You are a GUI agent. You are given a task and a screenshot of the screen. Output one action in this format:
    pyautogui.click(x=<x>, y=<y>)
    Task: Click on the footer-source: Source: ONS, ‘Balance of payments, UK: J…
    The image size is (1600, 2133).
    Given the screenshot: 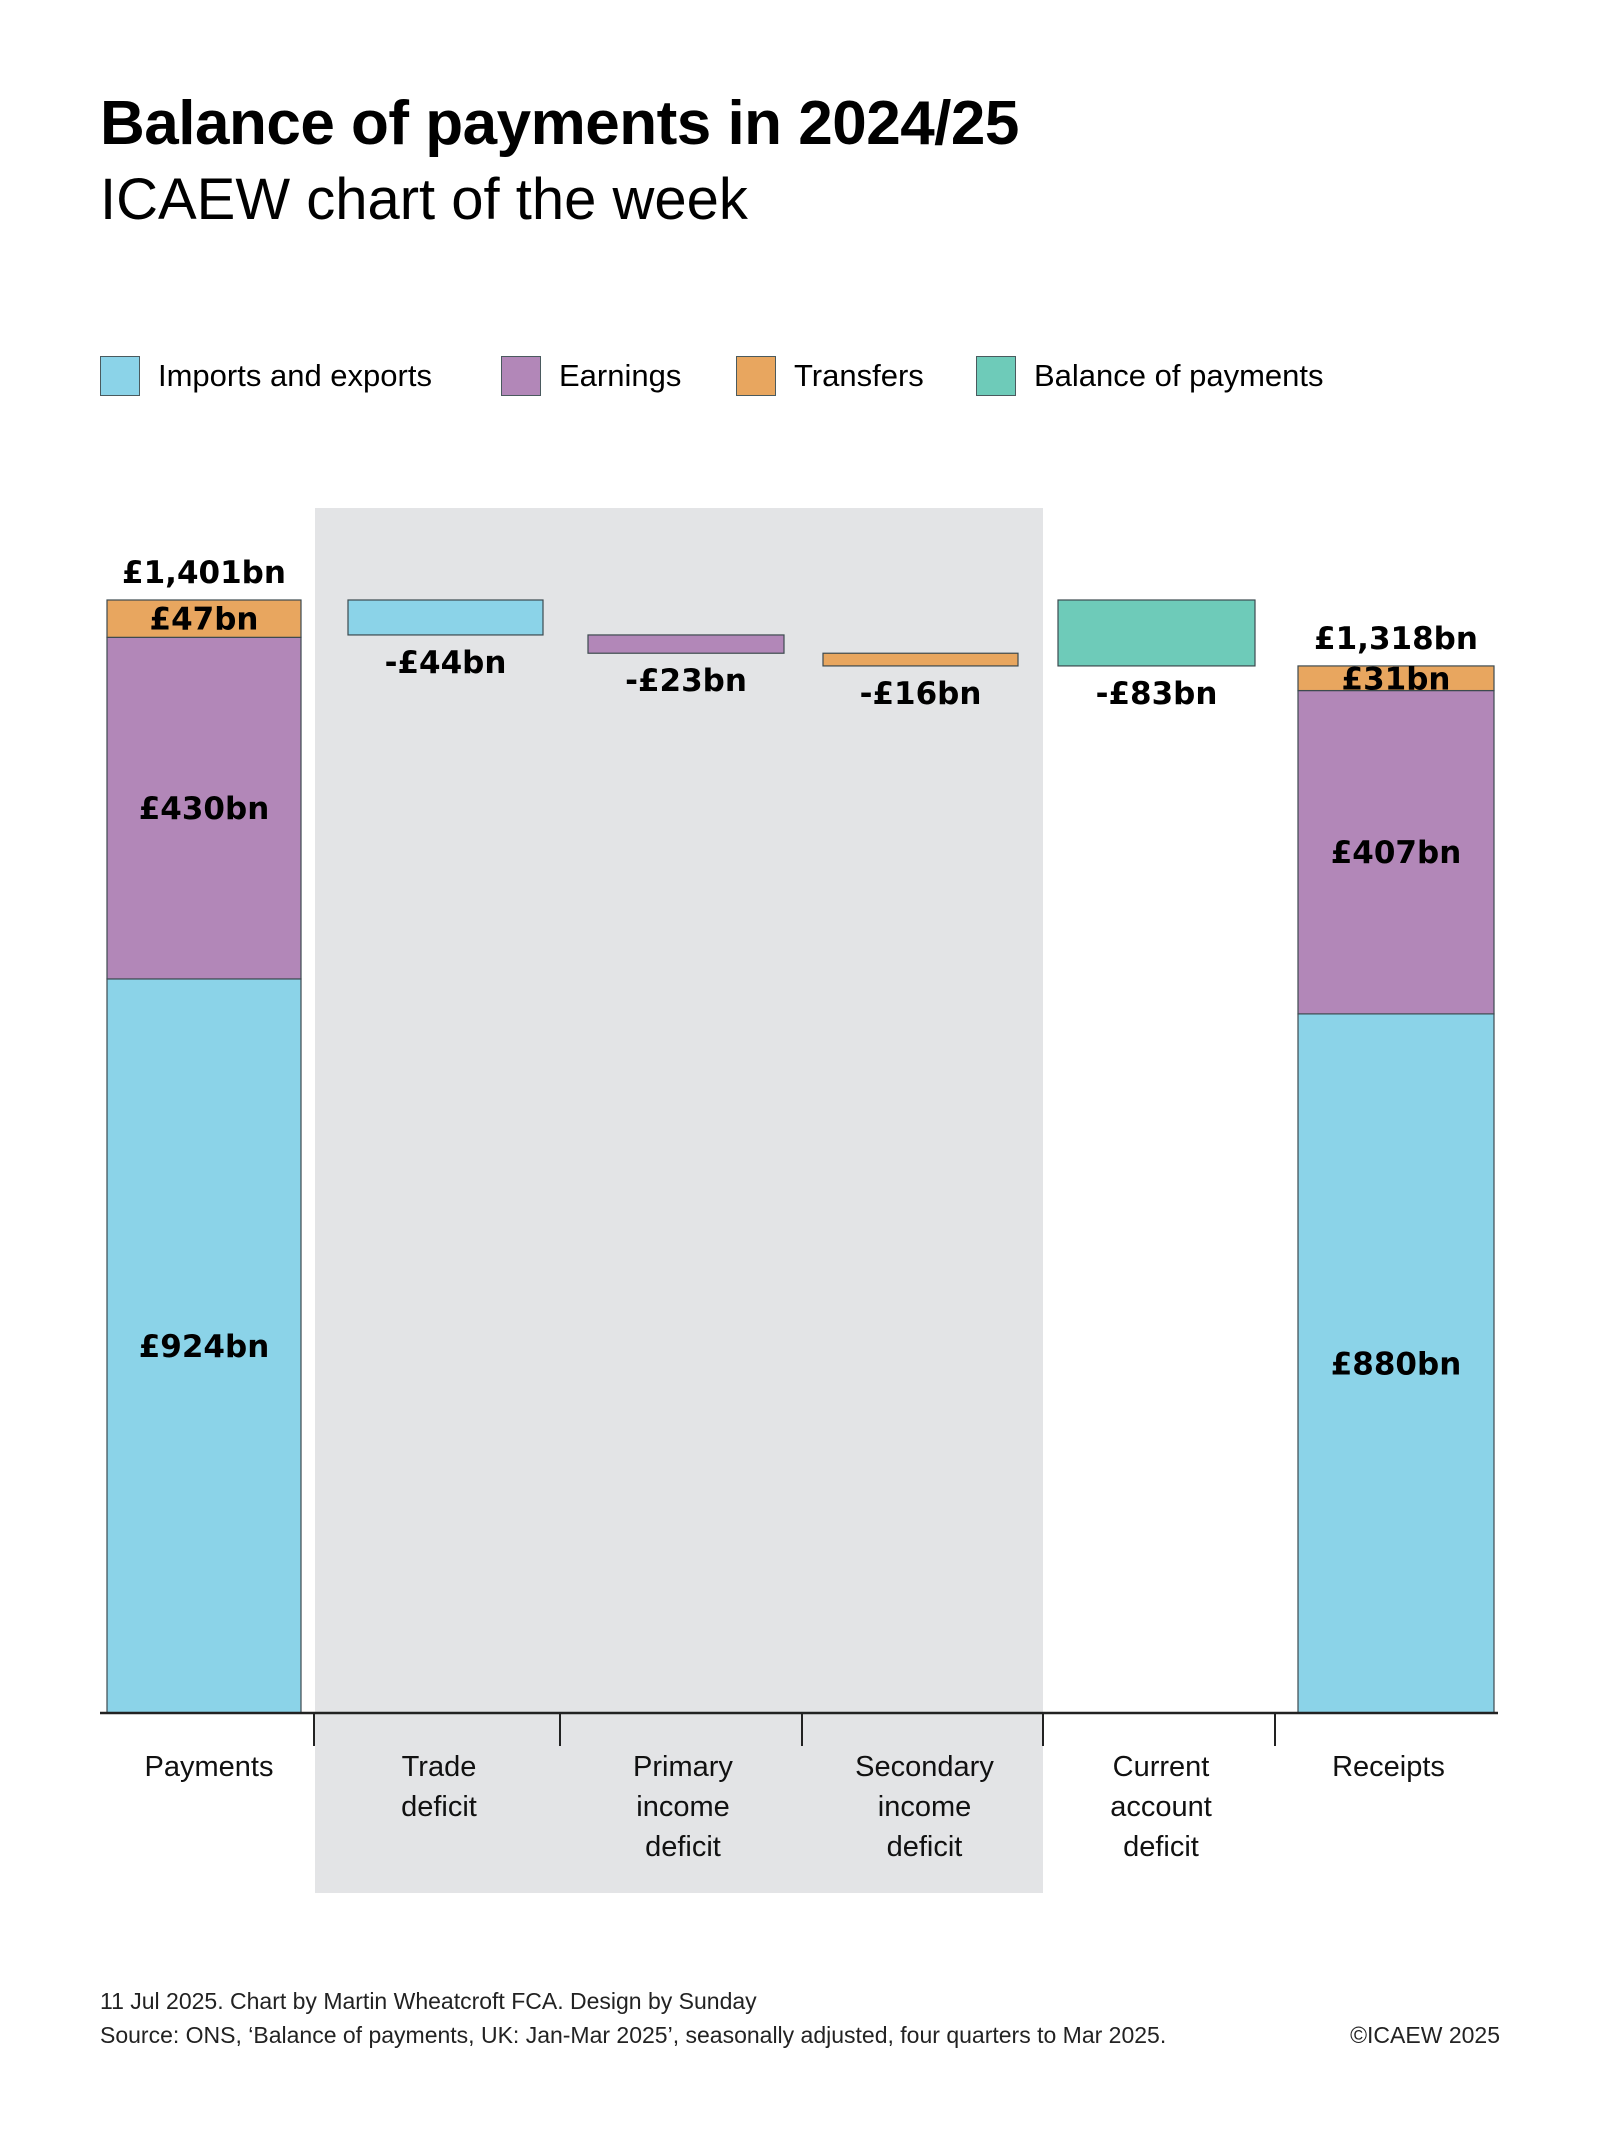 What is the action you would take?
    pyautogui.click(x=633, y=2035)
    